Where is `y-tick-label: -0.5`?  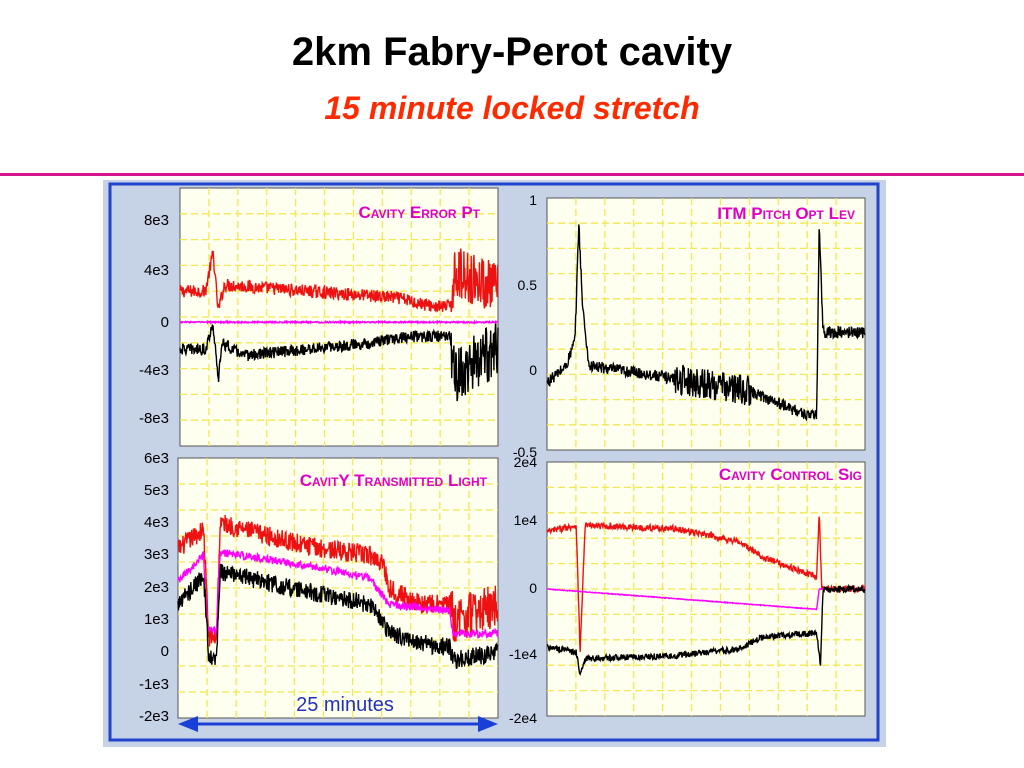 y-tick-label: -0.5 is located at coordinates (525, 452).